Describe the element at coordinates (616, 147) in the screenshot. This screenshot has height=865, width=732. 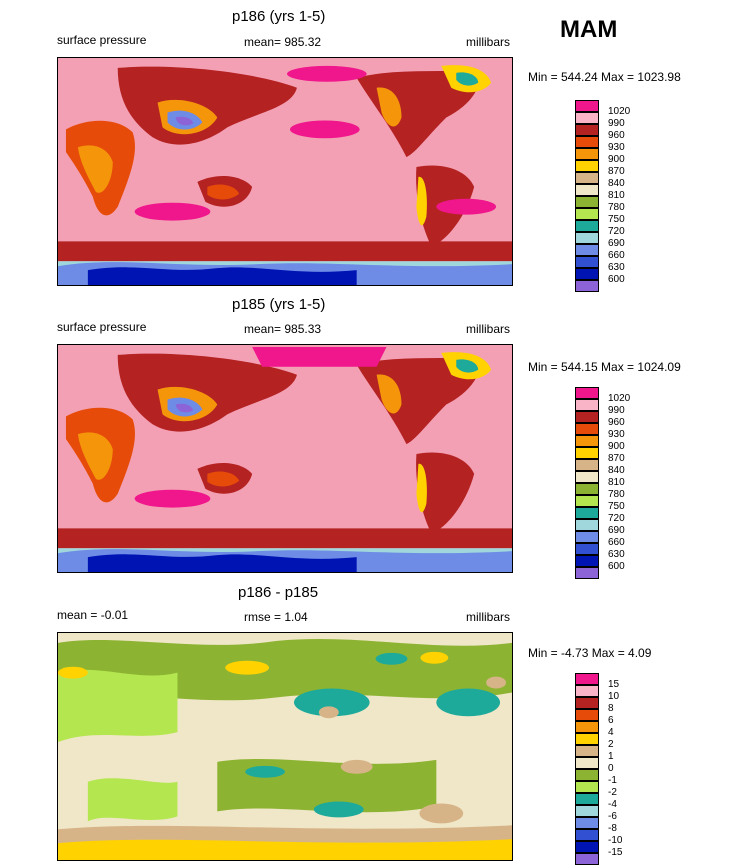
I see `cbar1-label: 930` at that location.